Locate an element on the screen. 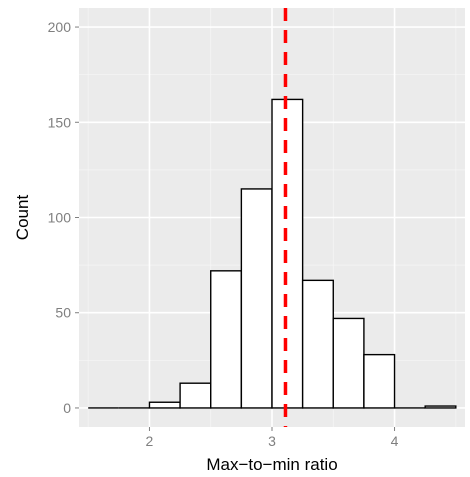 The height and width of the screenshot is (477, 470). y-tick-label: 100 is located at coordinates (60, 218).